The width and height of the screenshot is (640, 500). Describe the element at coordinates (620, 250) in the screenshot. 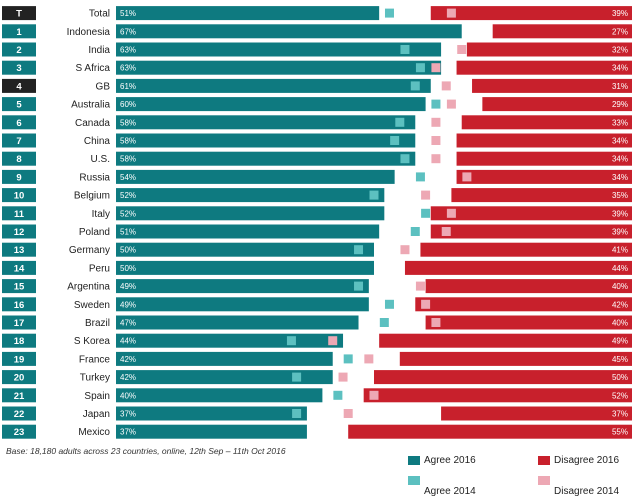

I see `disagree-2016-value-13: 41%` at that location.